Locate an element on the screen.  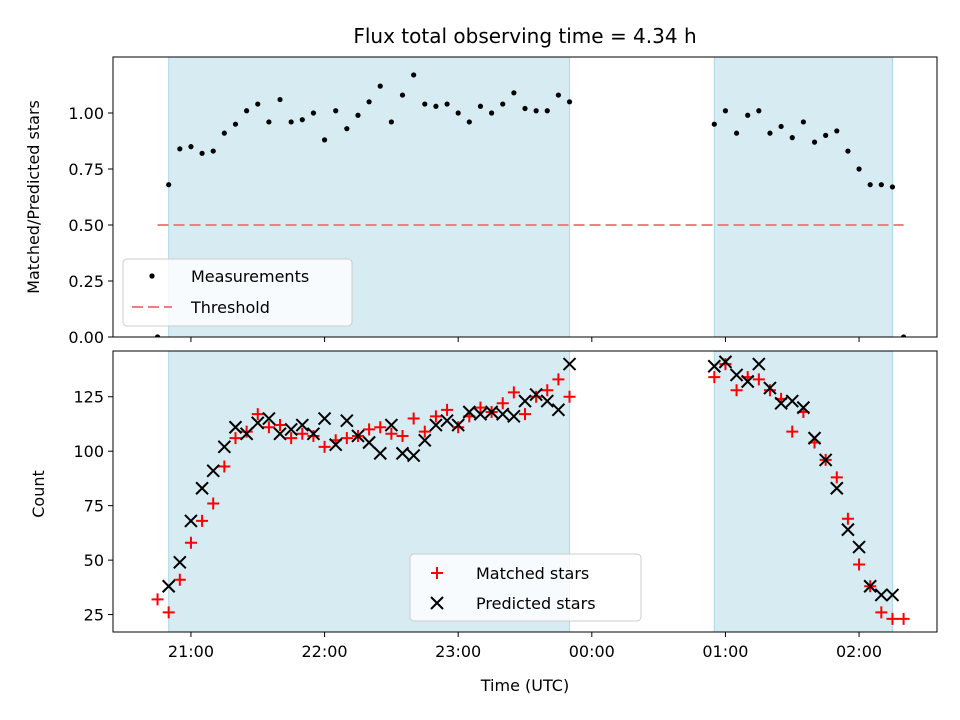
legend-measurements-marker is located at coordinates (152, 276).